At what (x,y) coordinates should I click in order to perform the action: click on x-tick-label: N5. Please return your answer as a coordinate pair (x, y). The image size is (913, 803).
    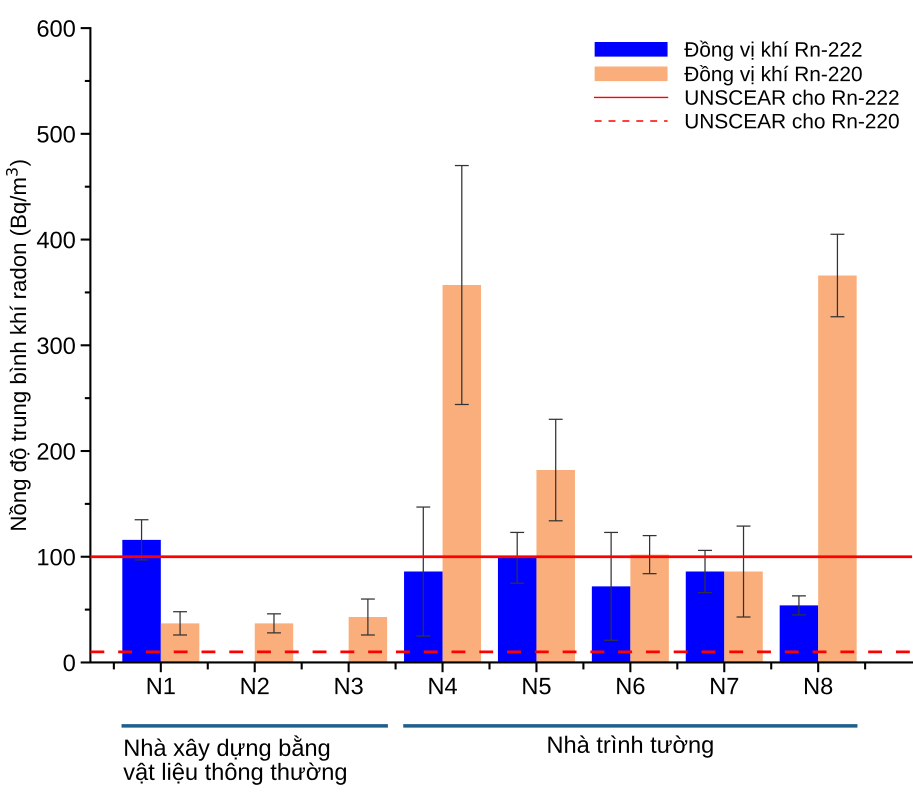
    Looking at the image, I should click on (537, 686).